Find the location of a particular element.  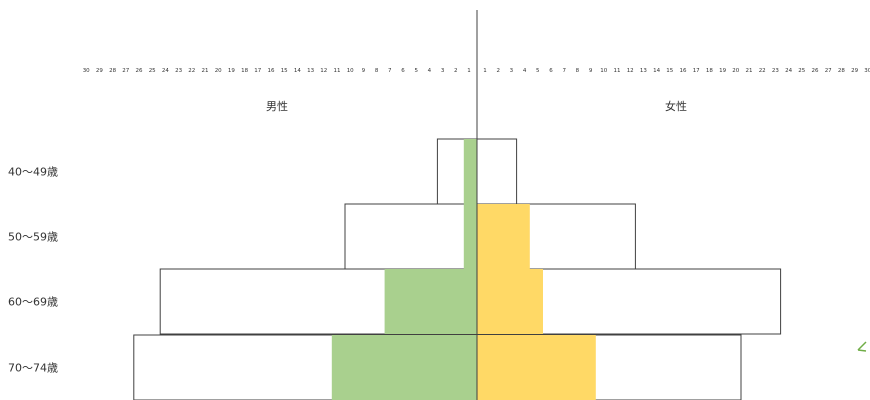

category-label: 70～74歳 is located at coordinates (33, 368).